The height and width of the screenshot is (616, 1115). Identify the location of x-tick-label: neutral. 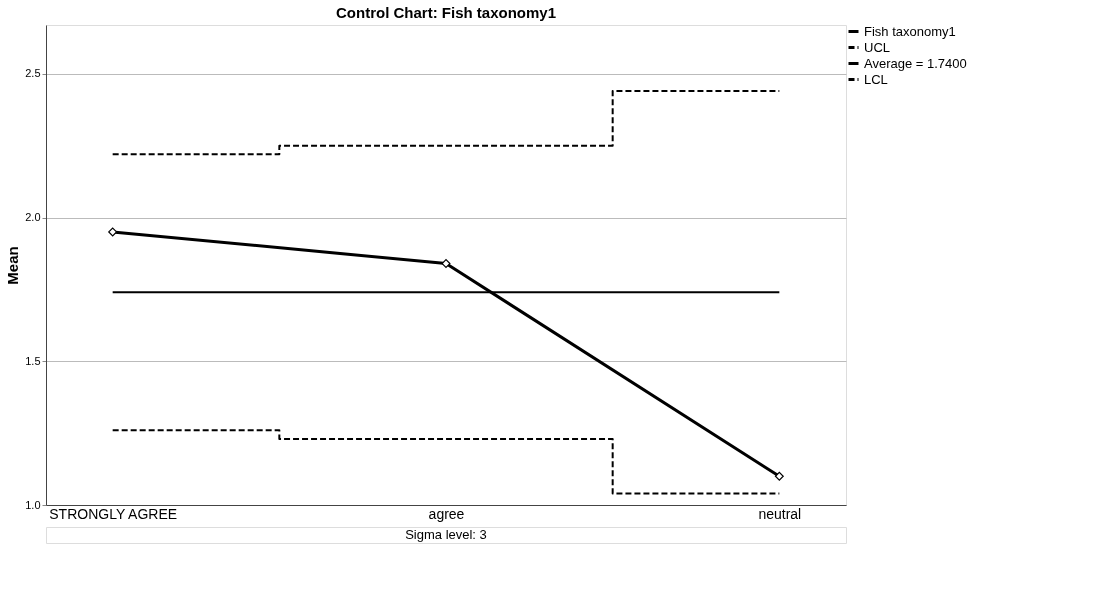
(780, 513).